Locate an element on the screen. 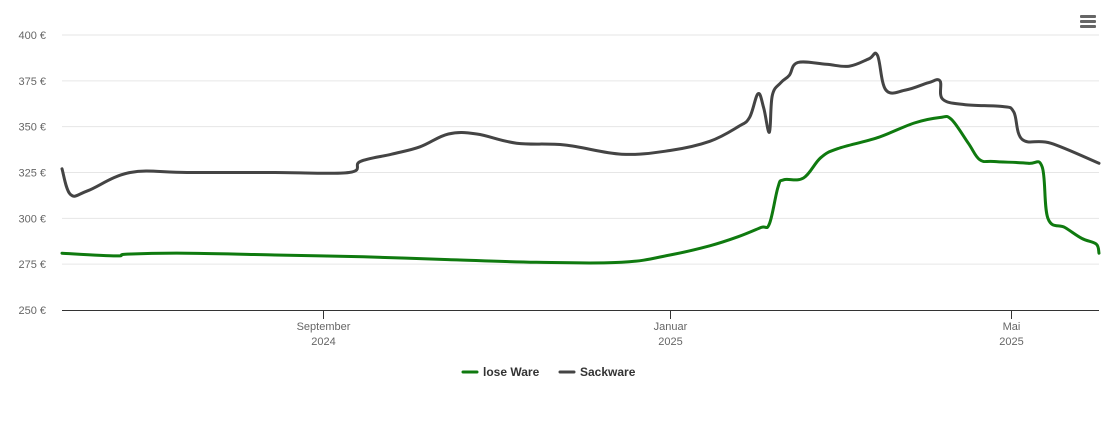 The height and width of the screenshot is (422, 1110). y-tick-label: 400 € is located at coordinates (32, 36).